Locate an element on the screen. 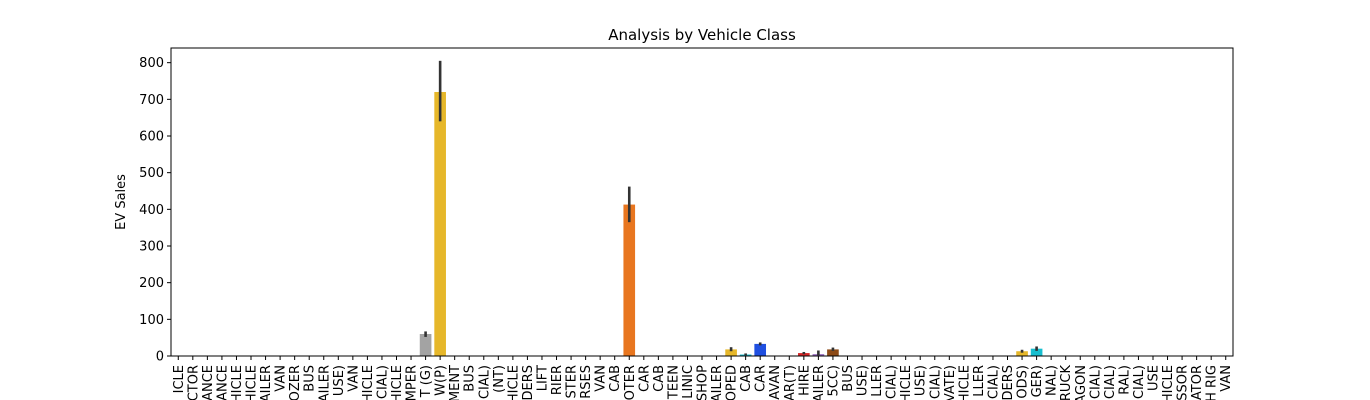  y-axis-label: EV Sales is located at coordinates (121, 202).